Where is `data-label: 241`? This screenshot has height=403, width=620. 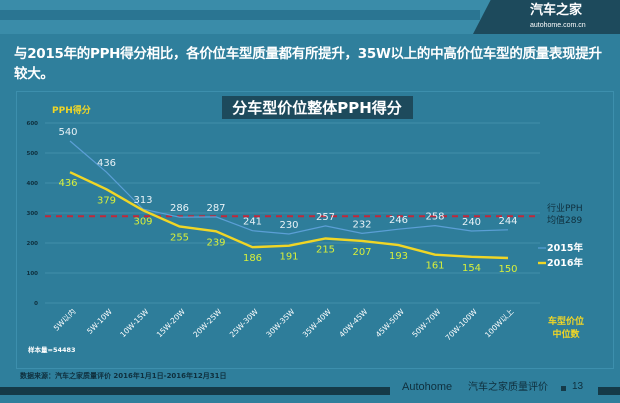
data-label: 241 is located at coordinates (252, 222).